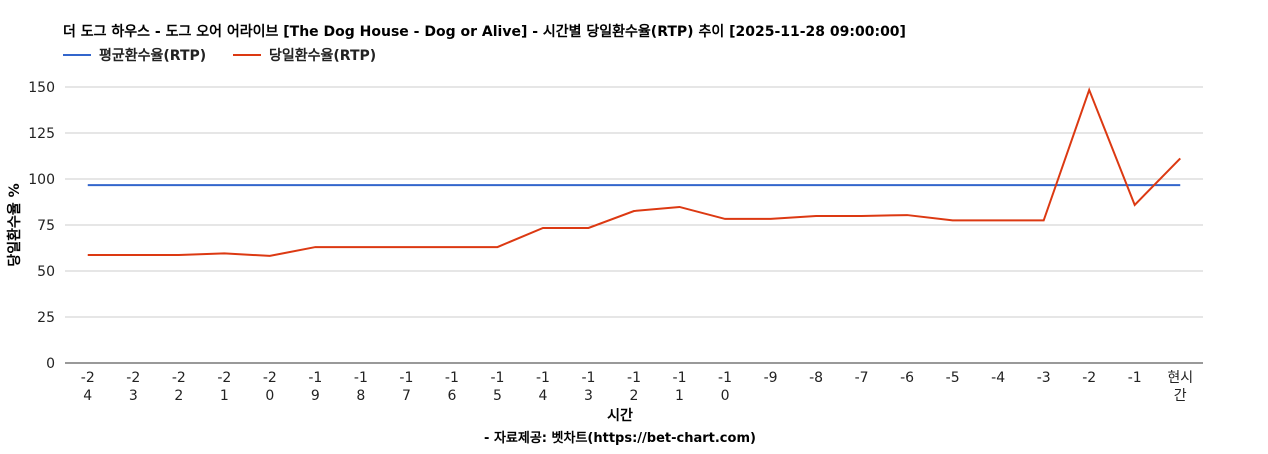  Describe the element at coordinates (50, 364) in the screenshot. I see `y-tick-label: 0` at that location.